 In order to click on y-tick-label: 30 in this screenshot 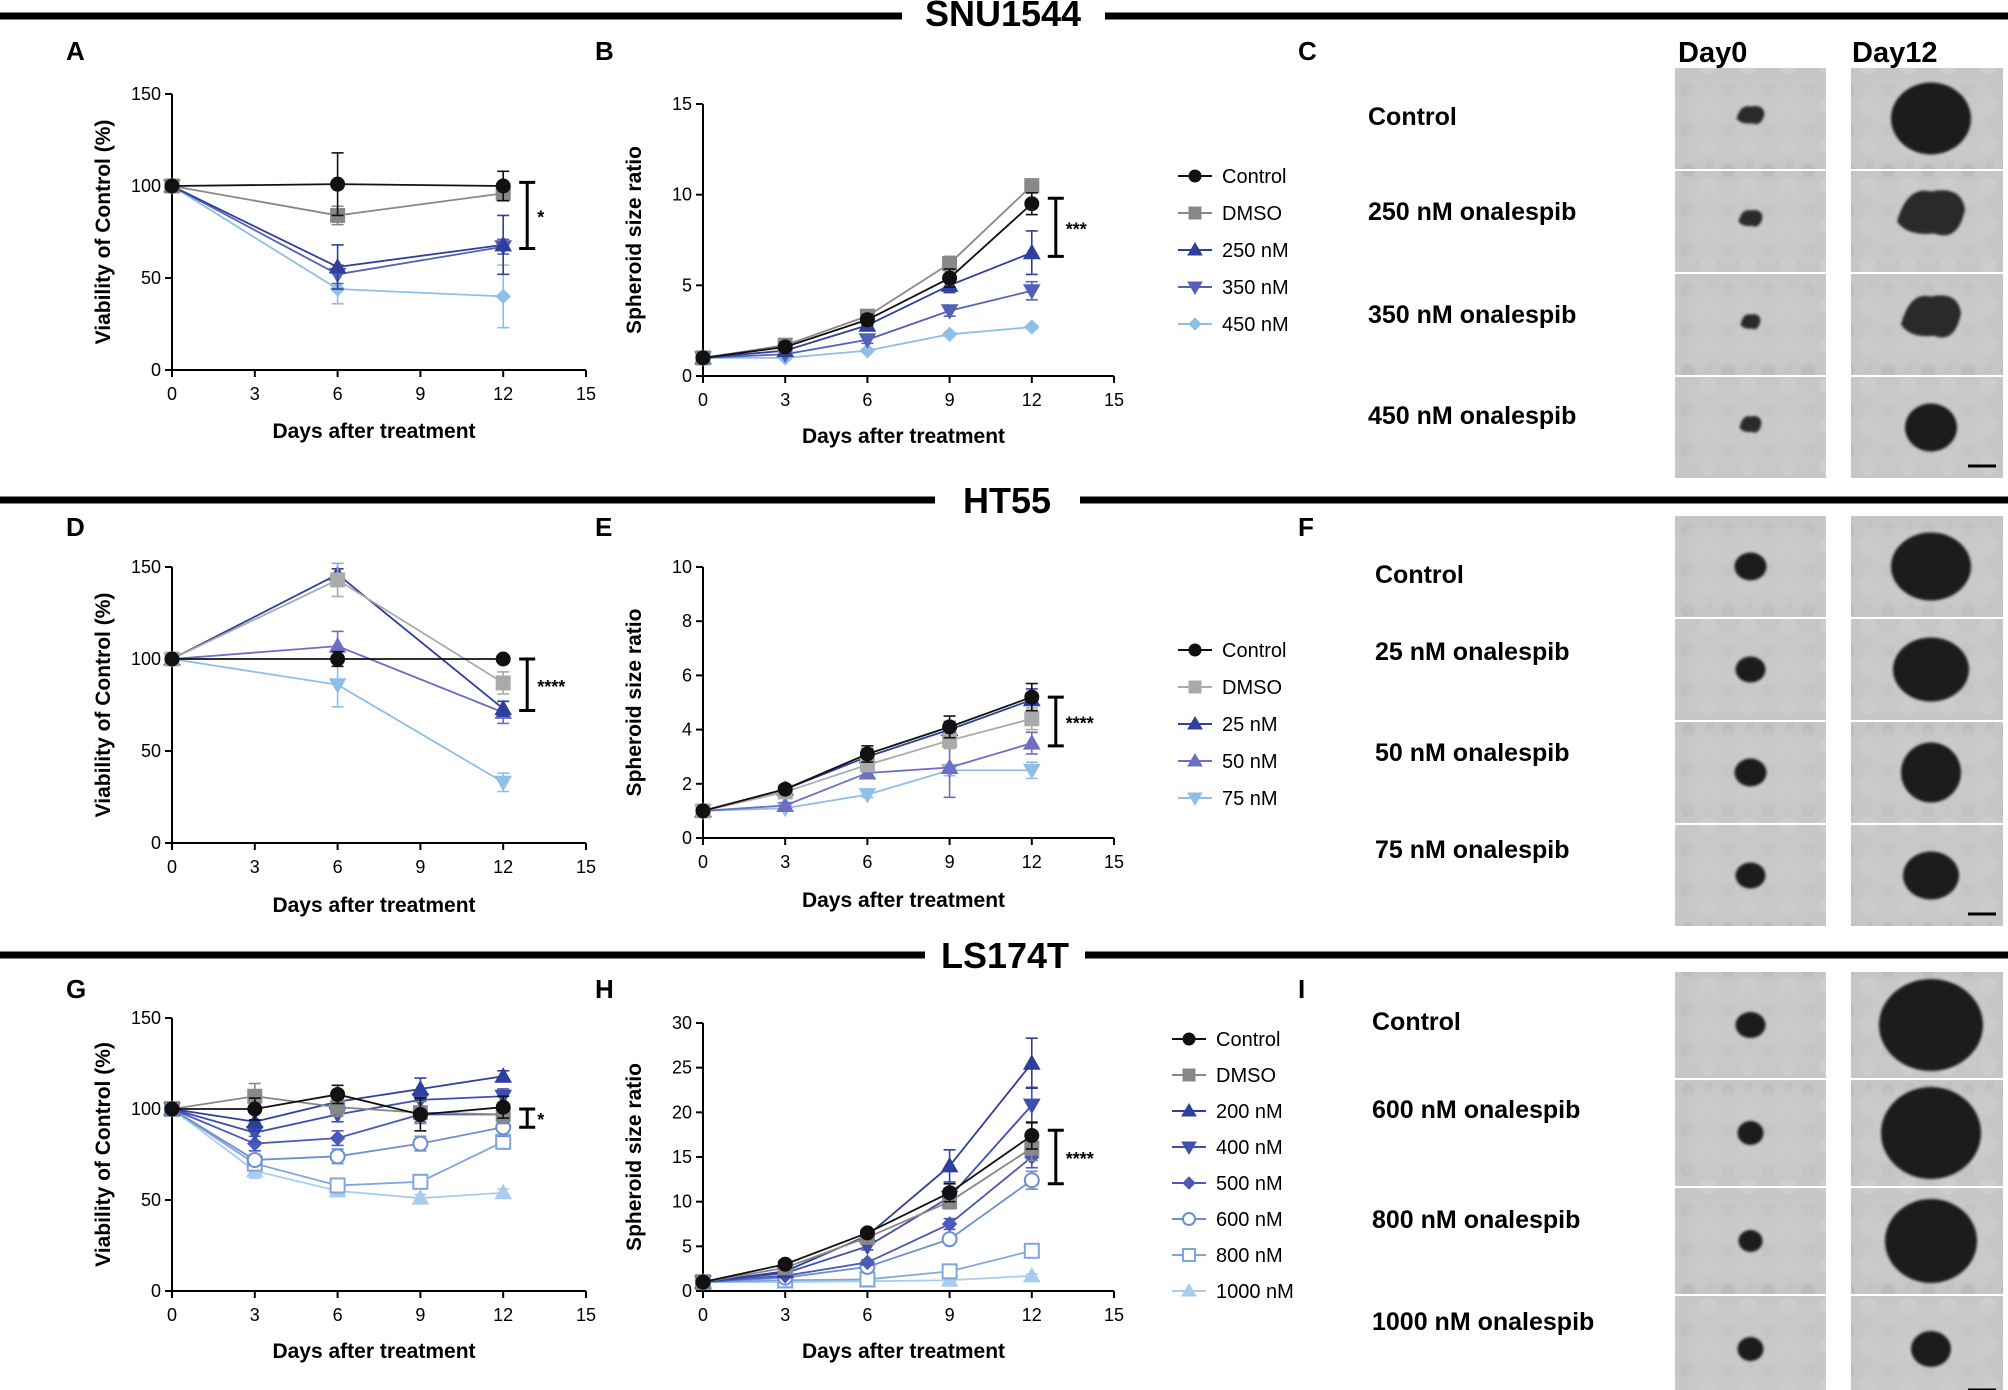, I will do `click(682, 1023)`.